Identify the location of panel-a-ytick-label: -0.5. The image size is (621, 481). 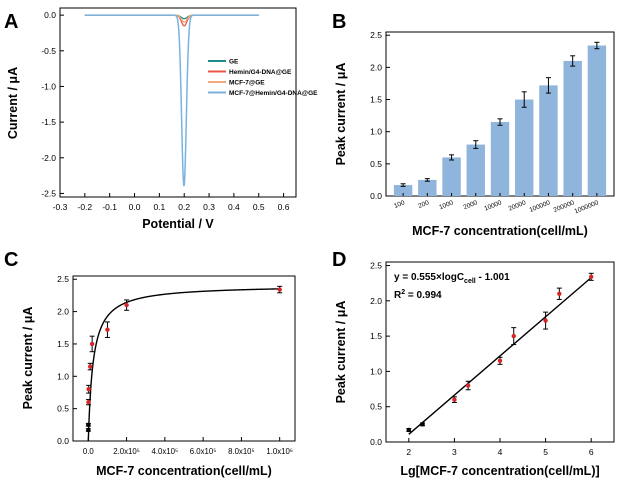
(48, 51).